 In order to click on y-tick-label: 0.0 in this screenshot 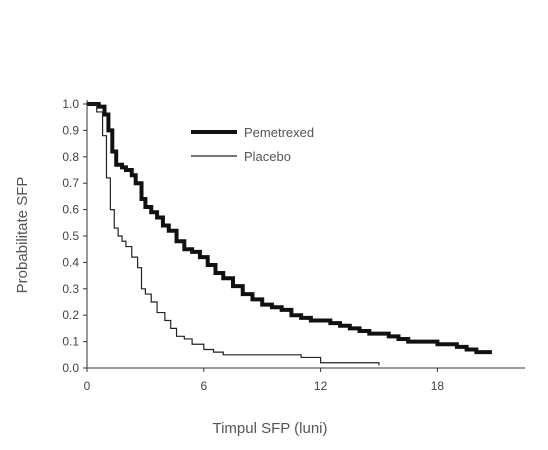, I will do `click(70, 368)`.